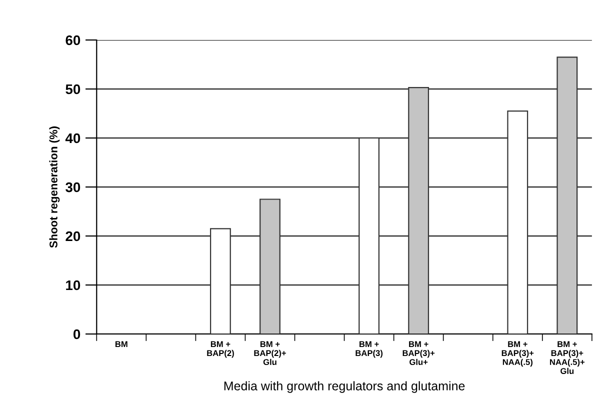  I want to click on x-tick-label: BM + BAP(3)+ NAA(.5), so click(518, 354).